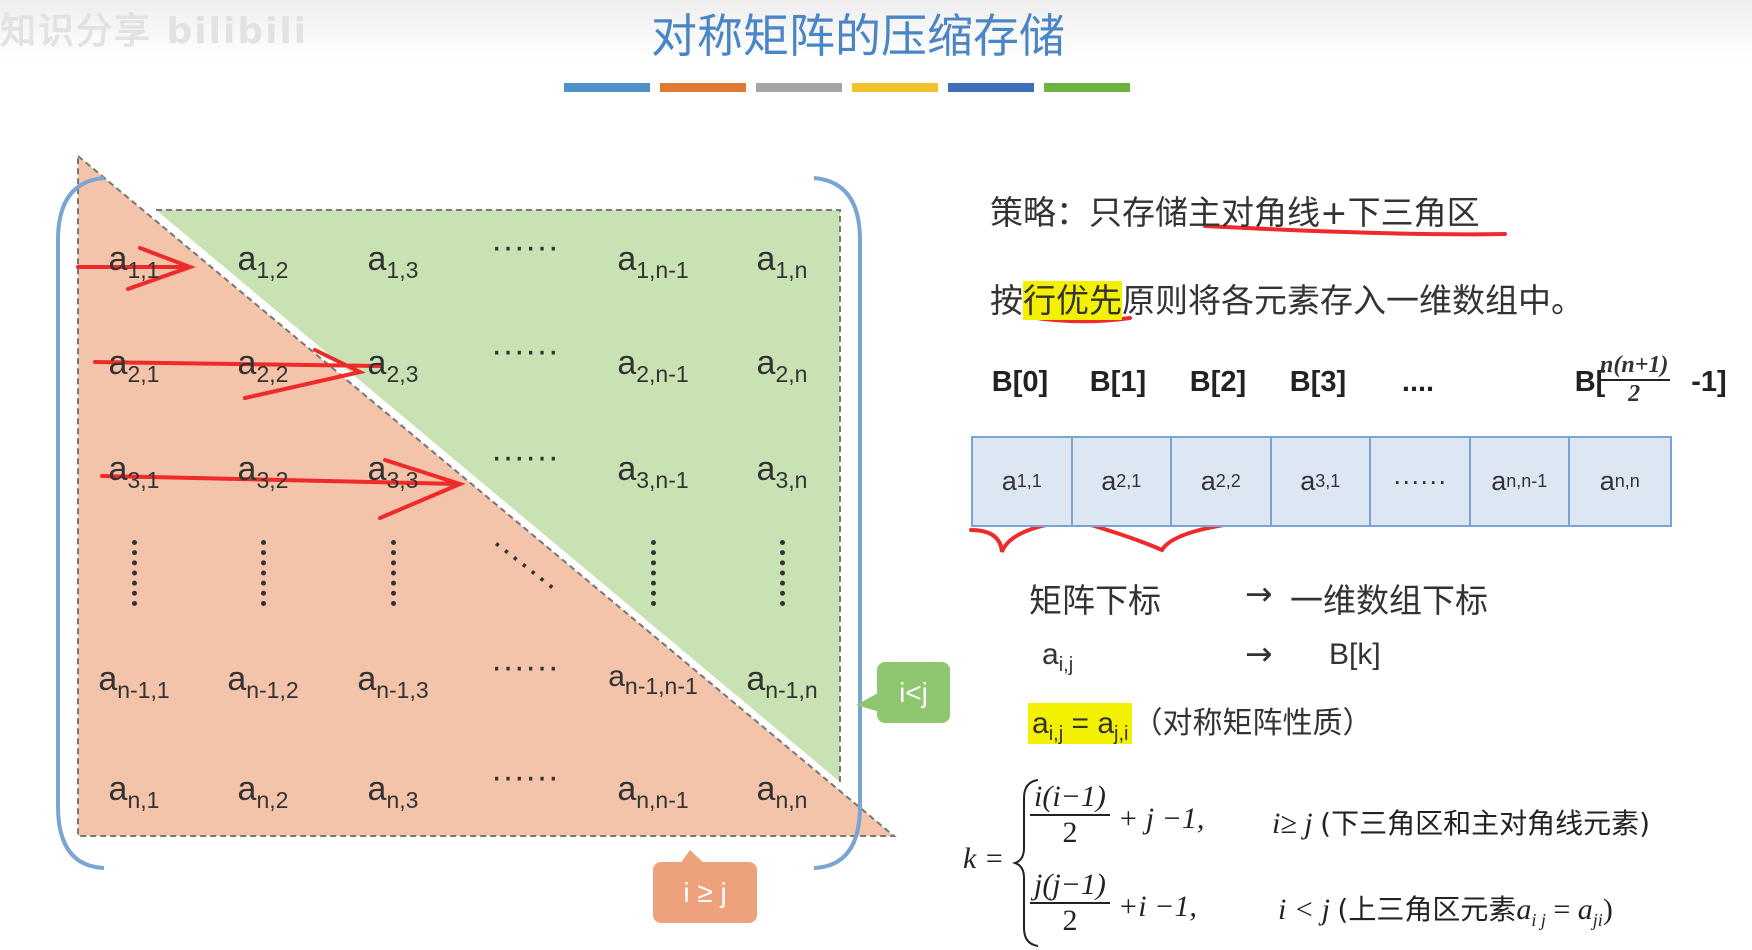  Describe the element at coordinates (1218, 382) in the screenshot. I see `array-index-label: B[2]` at that location.